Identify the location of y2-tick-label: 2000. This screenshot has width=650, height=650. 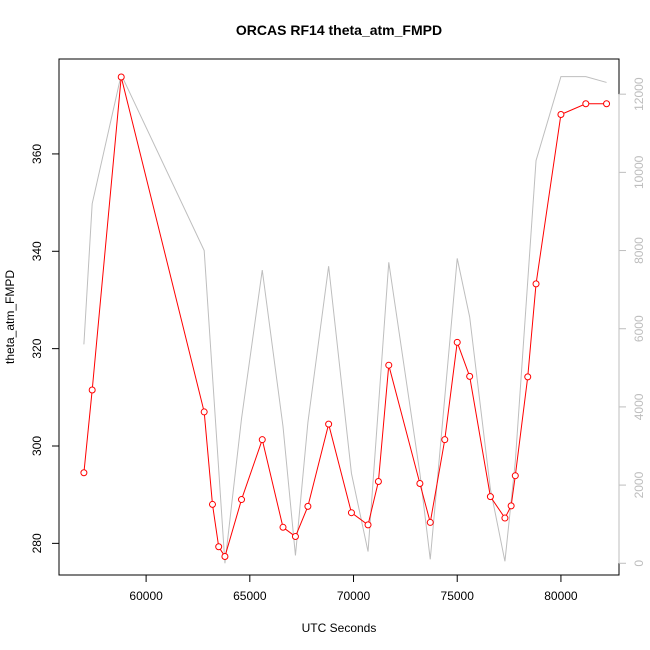
(639, 484).